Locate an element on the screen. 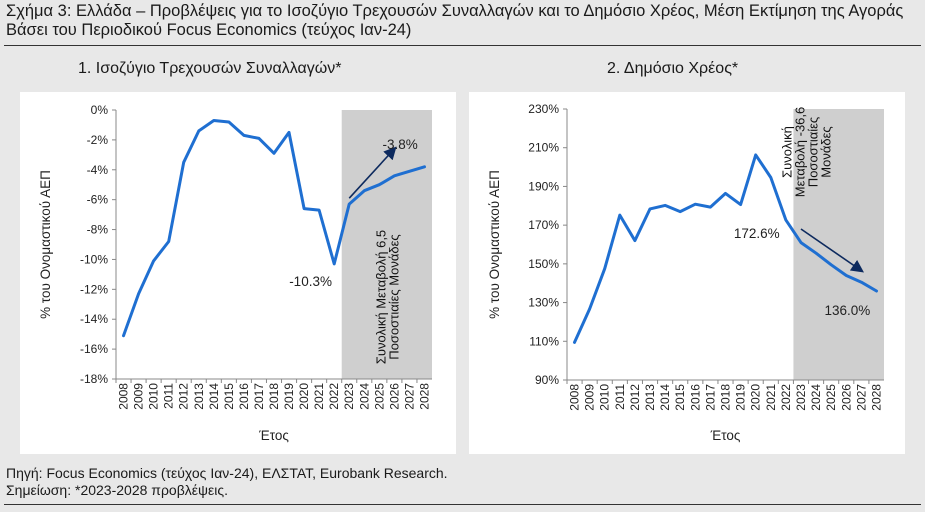  forecast-note: Σημείωση: *2023-2028 προβλέψεις. is located at coordinates (117, 490).